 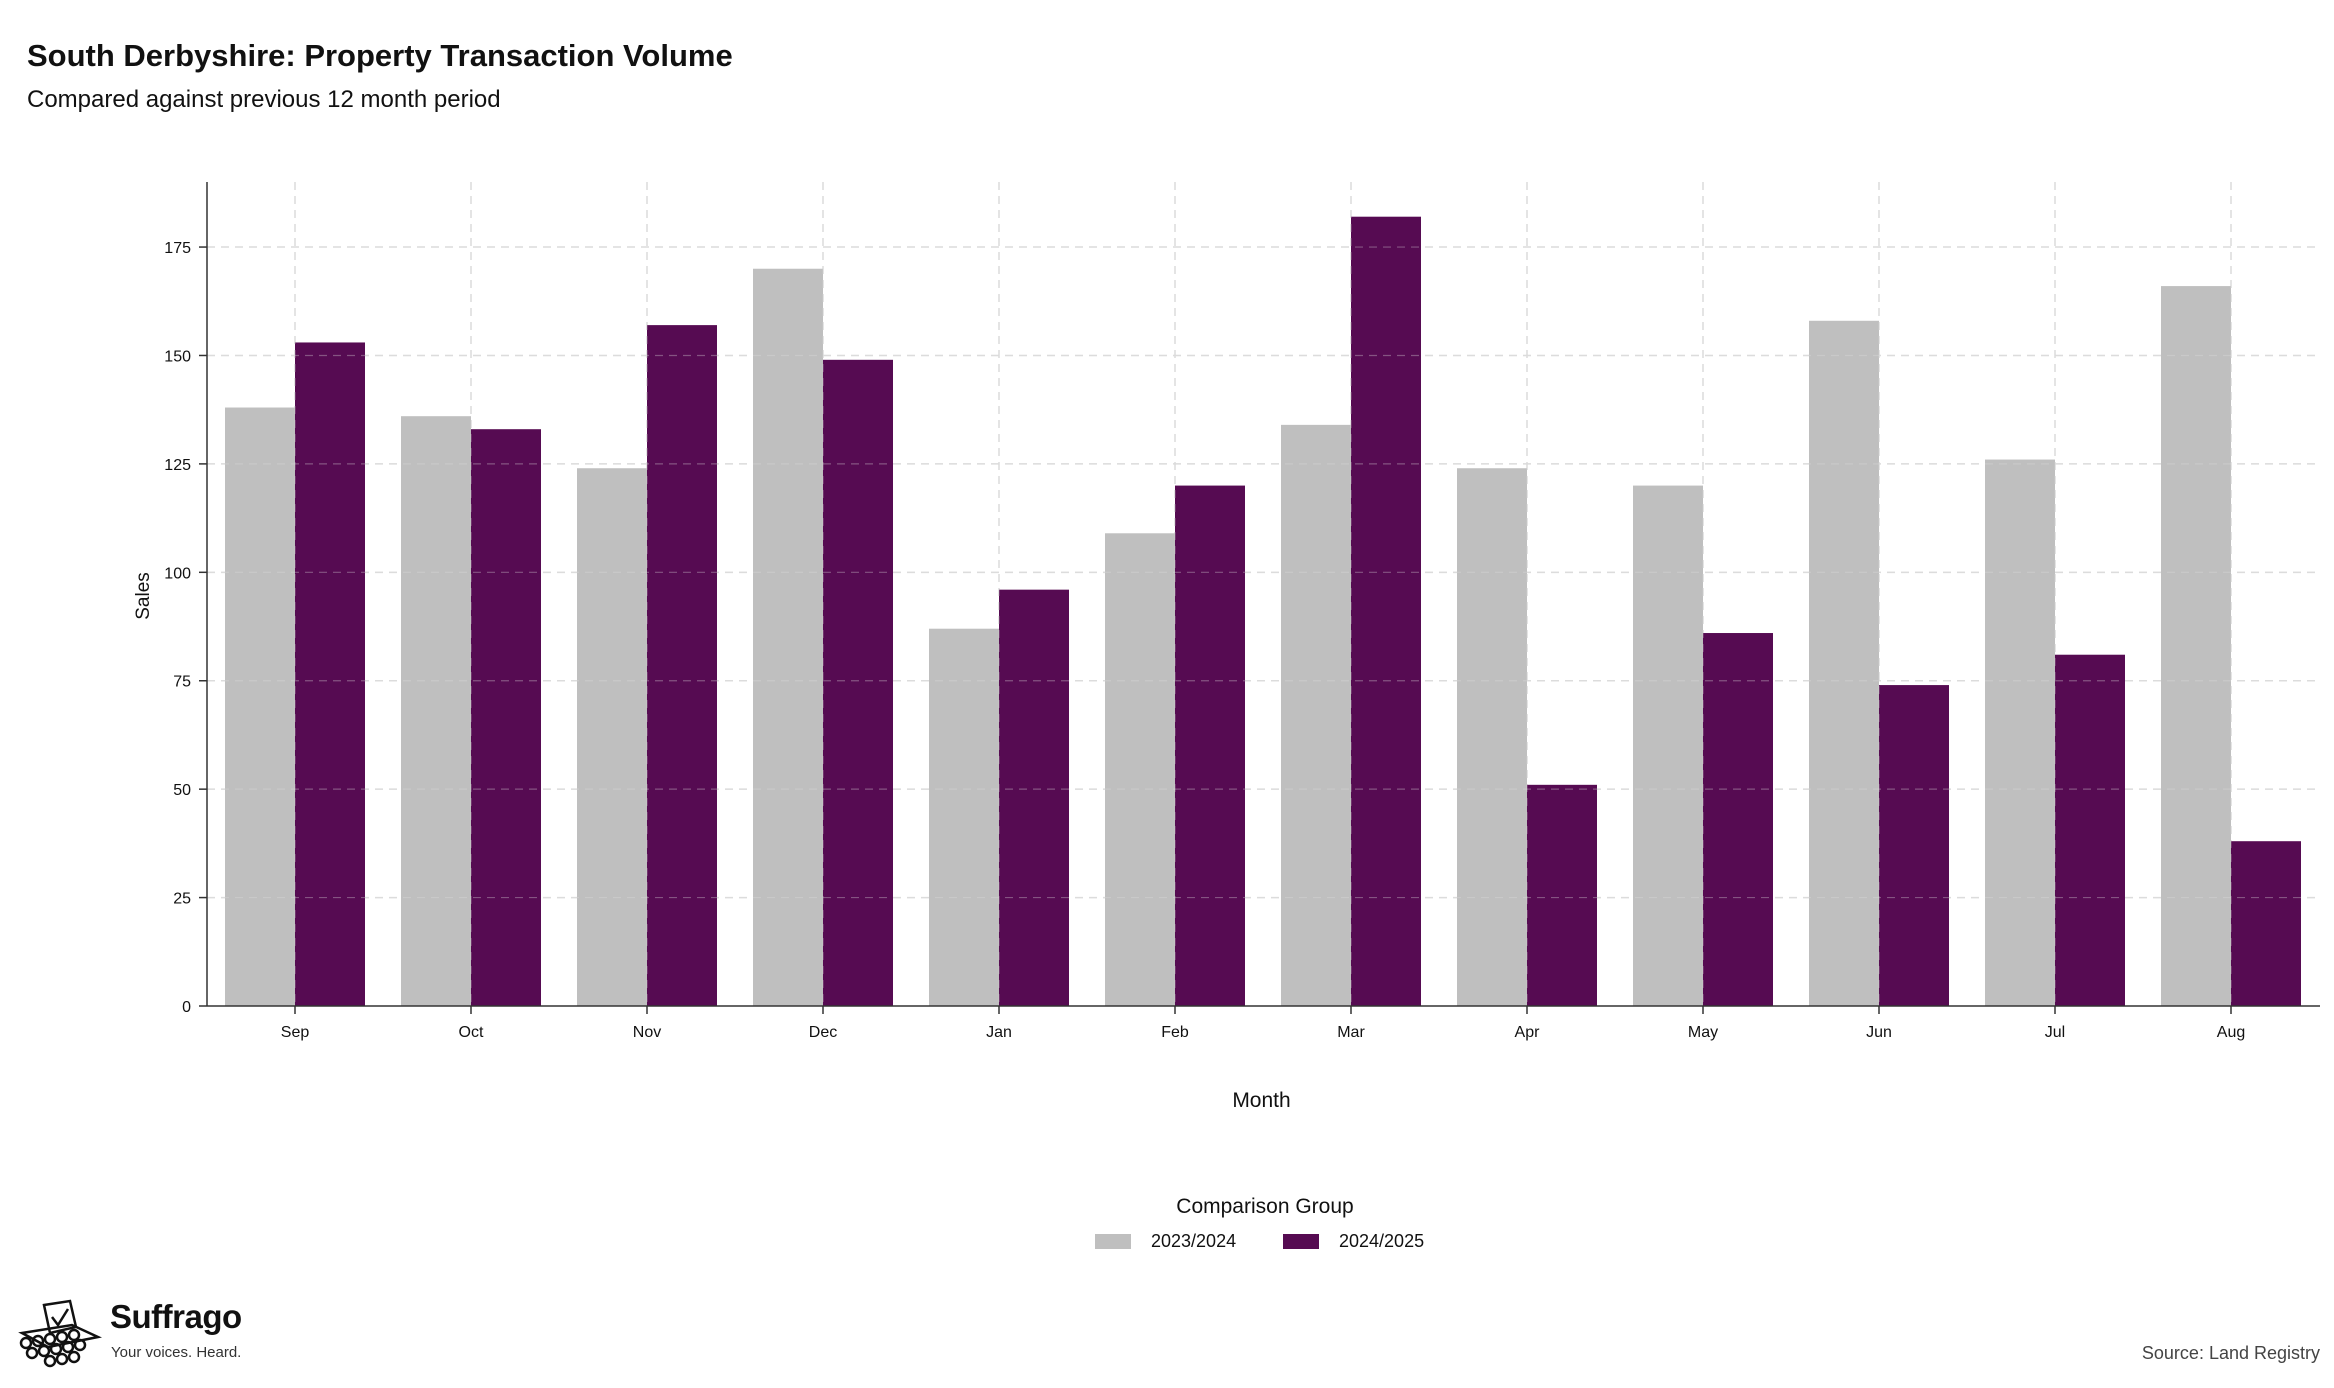 I want to click on bar-prev-nov, so click(x=612, y=737).